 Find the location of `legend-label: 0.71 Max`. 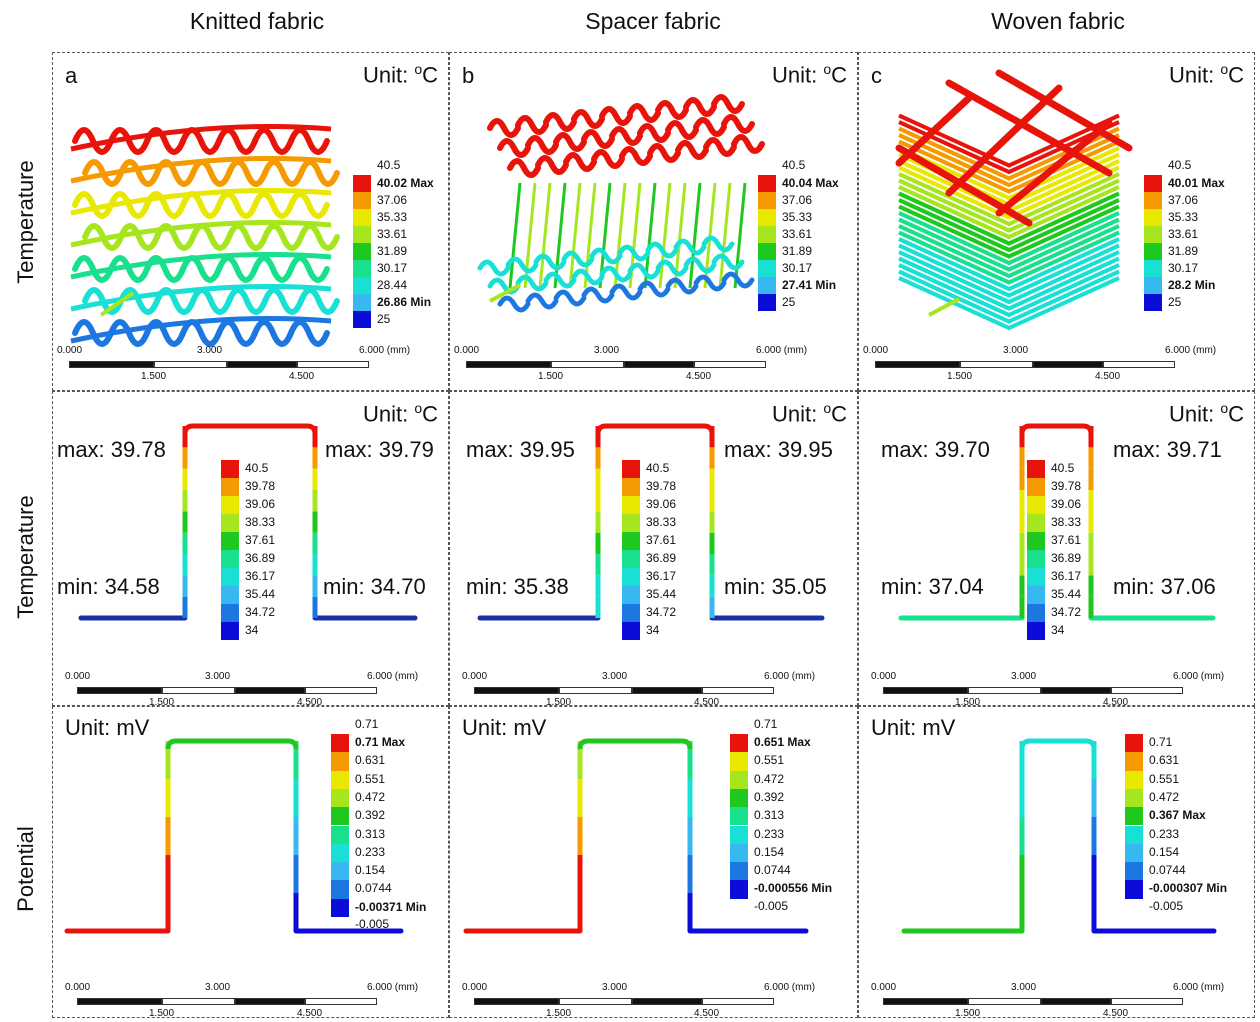

legend-label: 0.71 Max is located at coordinates (380, 742).